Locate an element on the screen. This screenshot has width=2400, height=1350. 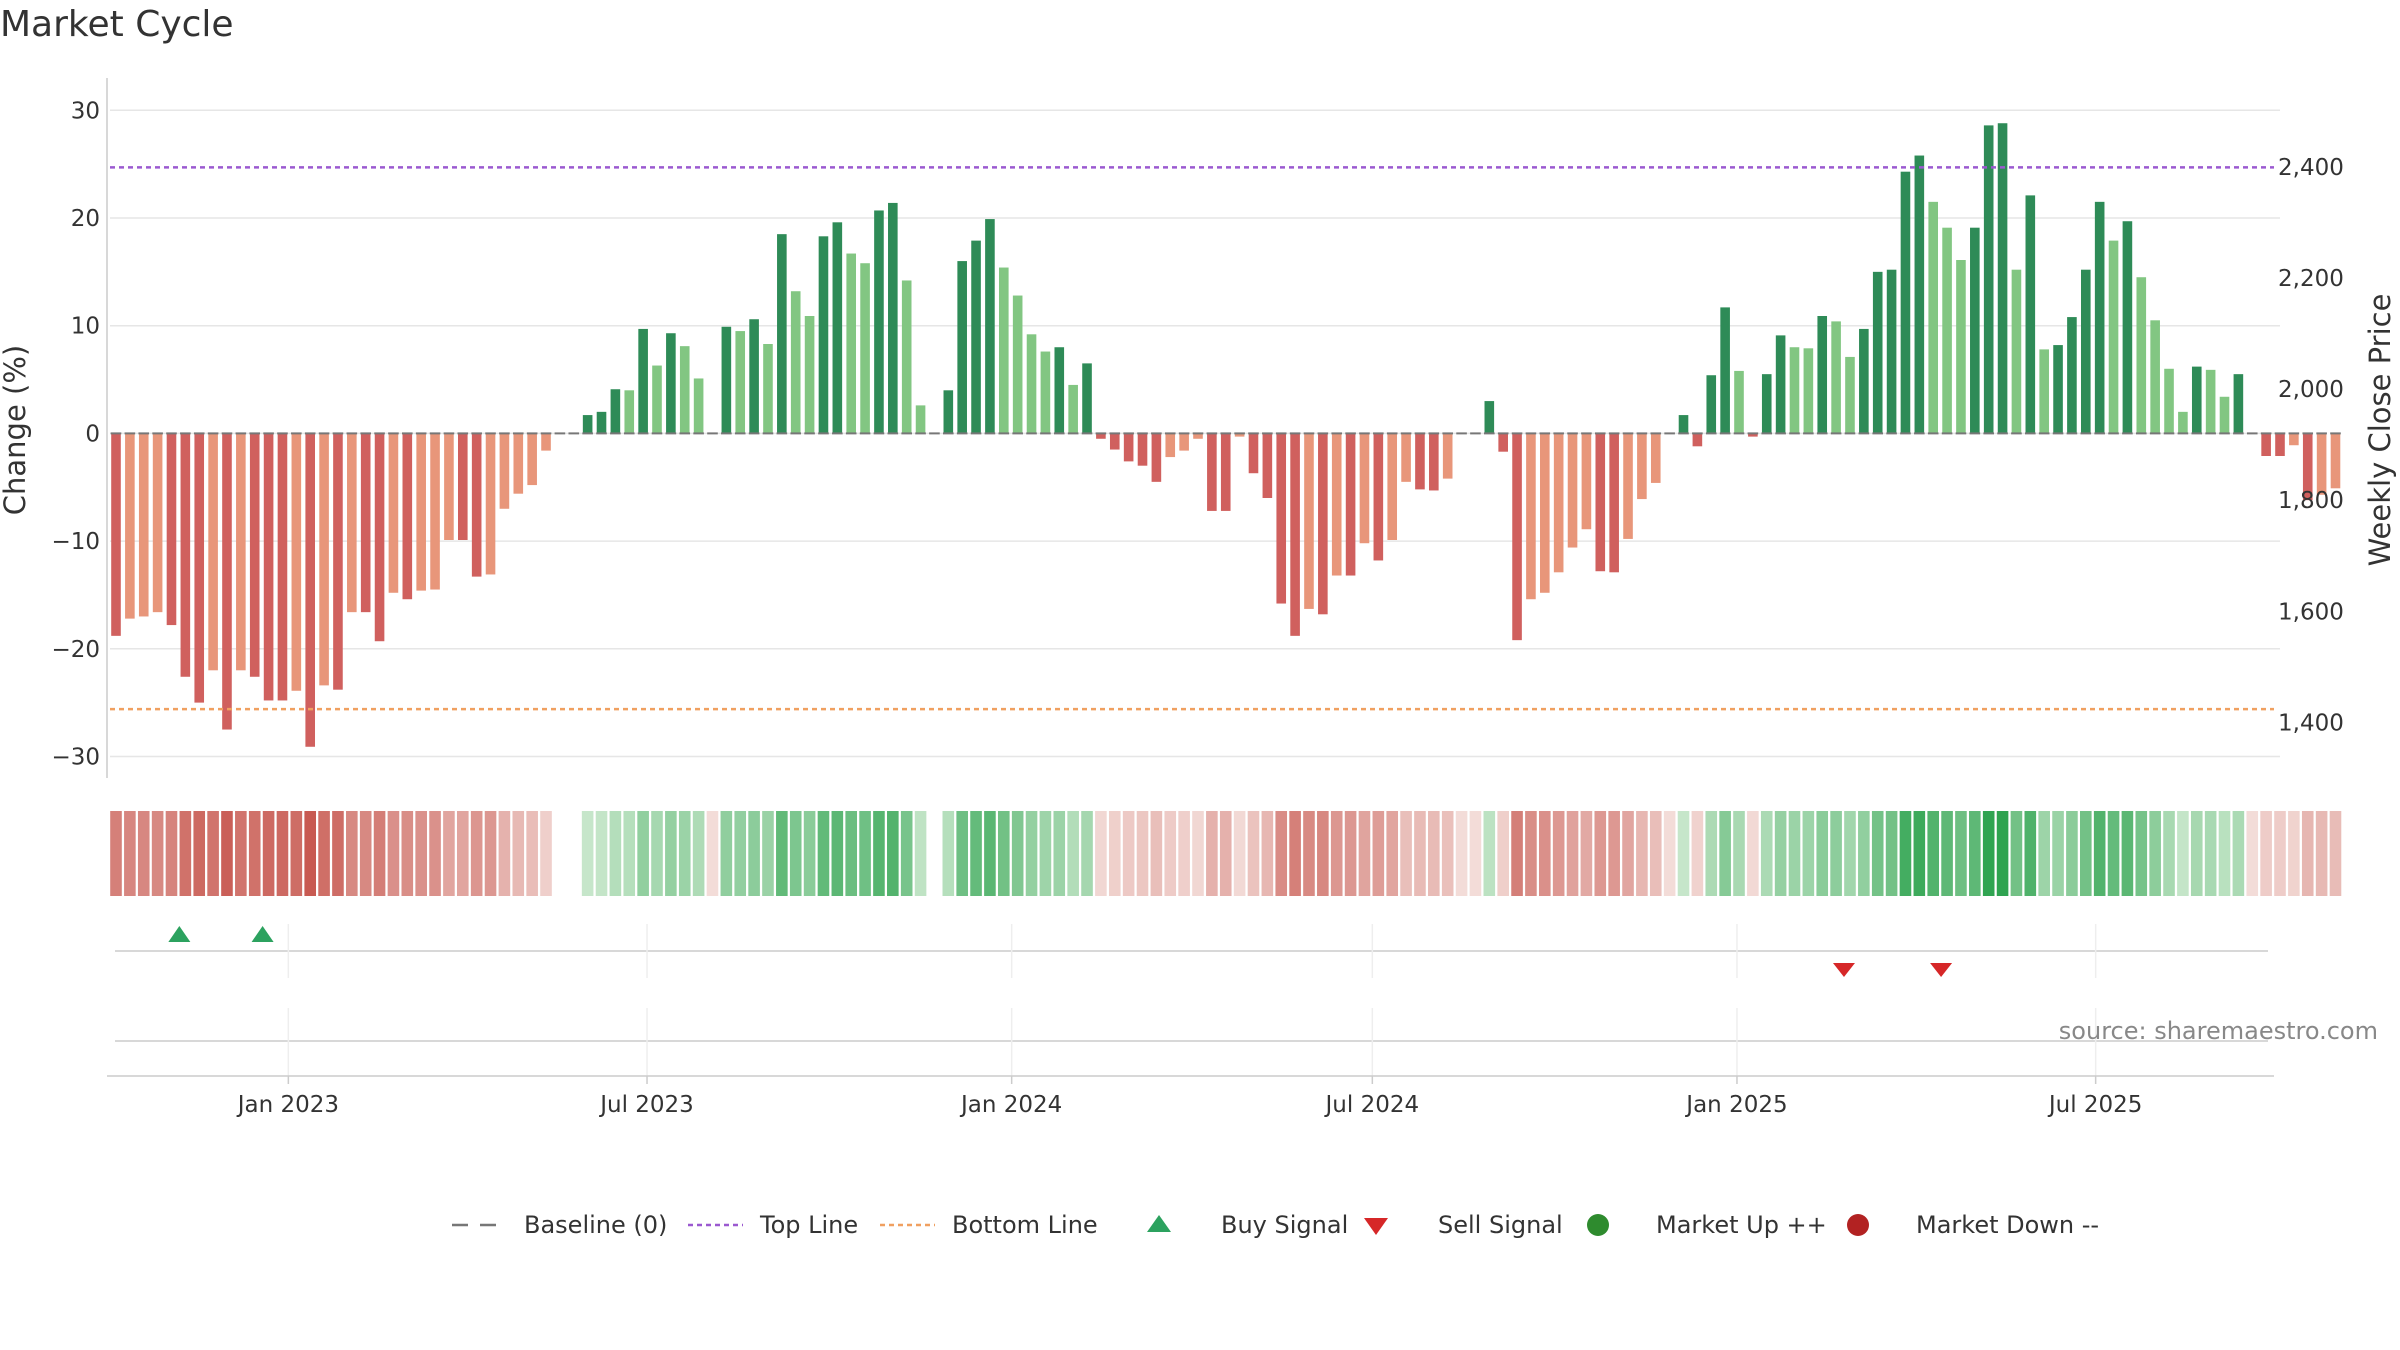
y2-tick-label: 1,800 is located at coordinates (2311, 501).